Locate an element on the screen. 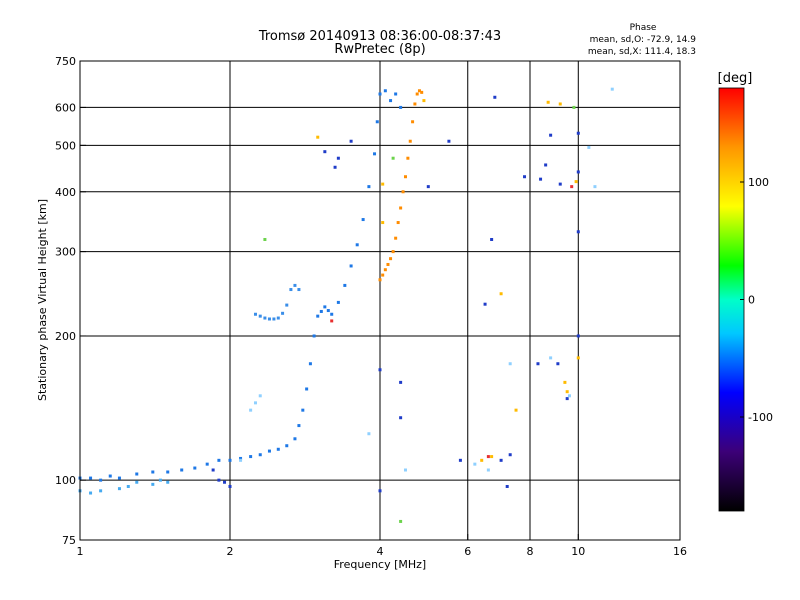 This screenshot has height=600, width=800. colorbar is located at coordinates (731, 299).